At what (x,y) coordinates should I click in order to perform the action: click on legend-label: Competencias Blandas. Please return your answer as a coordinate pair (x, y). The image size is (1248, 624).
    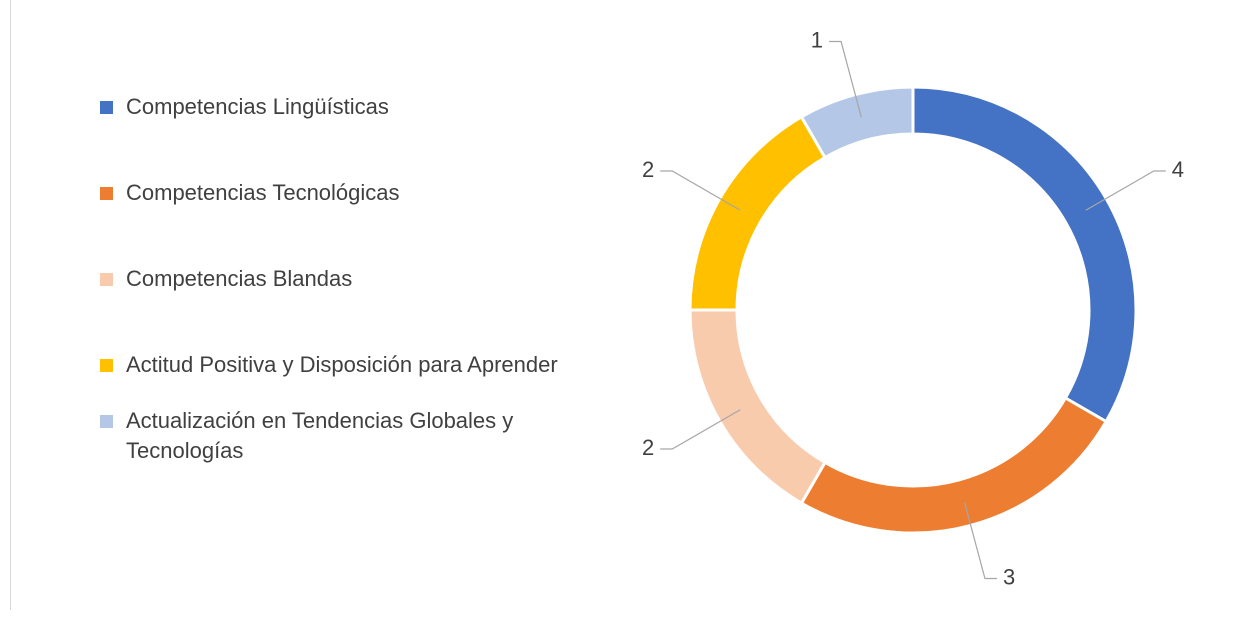
    Looking at the image, I should click on (239, 278).